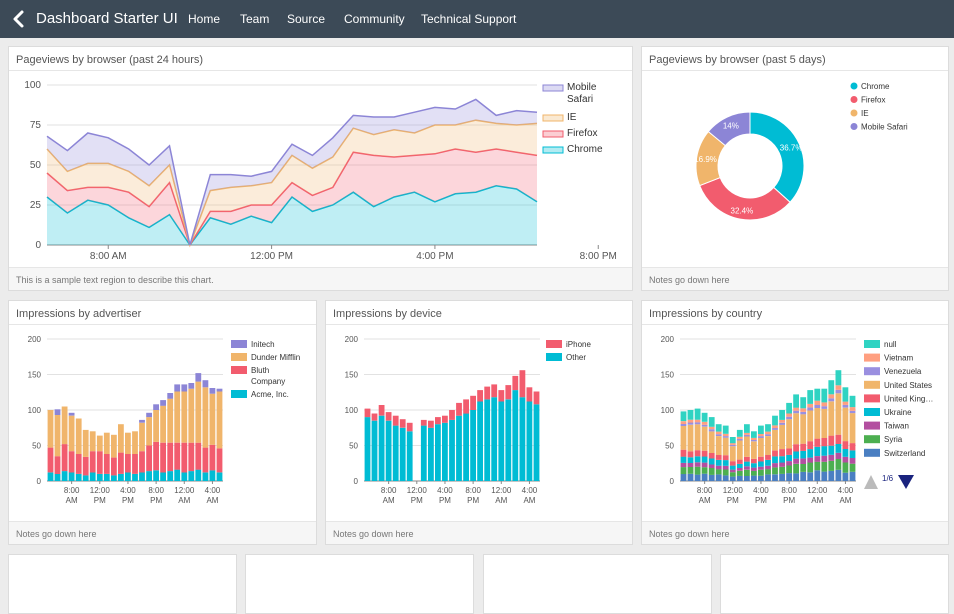 This screenshot has height=614, width=954. I want to click on card-title: Impressions by country, so click(795, 313).